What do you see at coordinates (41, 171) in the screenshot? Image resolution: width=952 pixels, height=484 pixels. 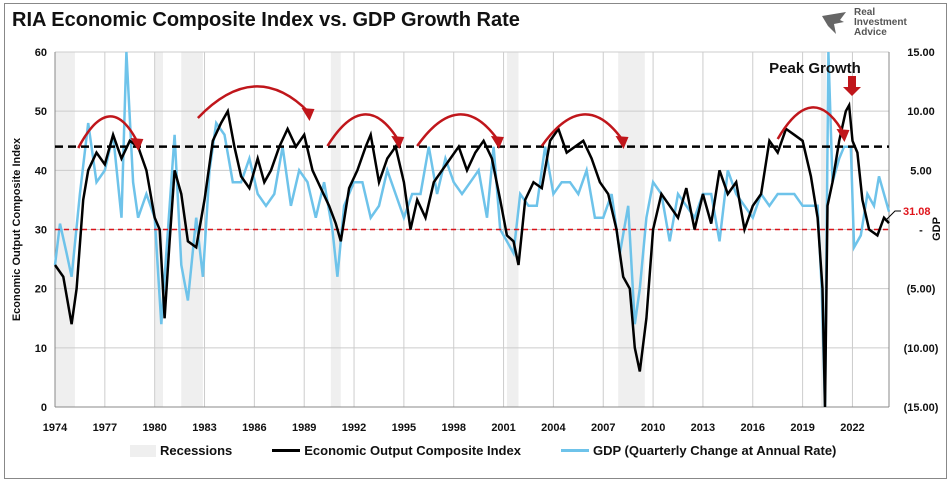 I see `y-tick-label: 40` at bounding box center [41, 171].